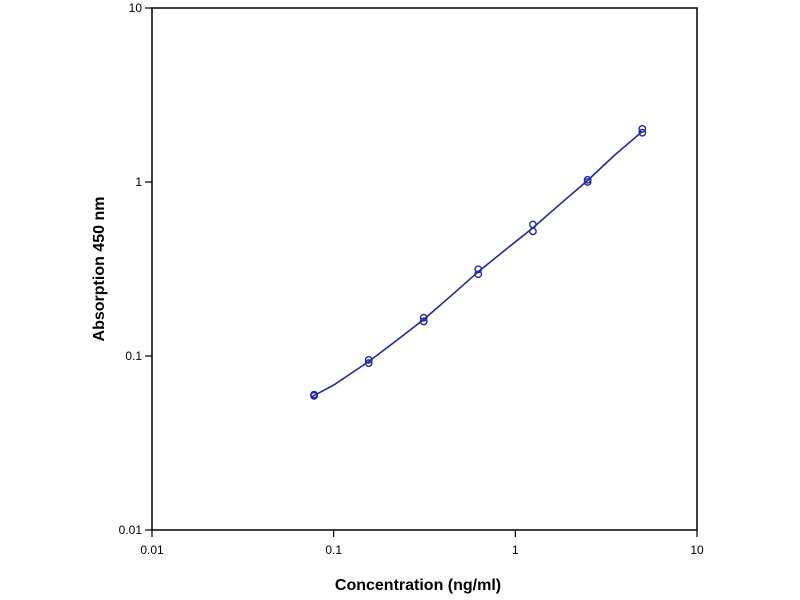 The width and height of the screenshot is (800, 600). Describe the element at coordinates (152, 550) in the screenshot. I see `x-tick-label: 0.01` at that location.